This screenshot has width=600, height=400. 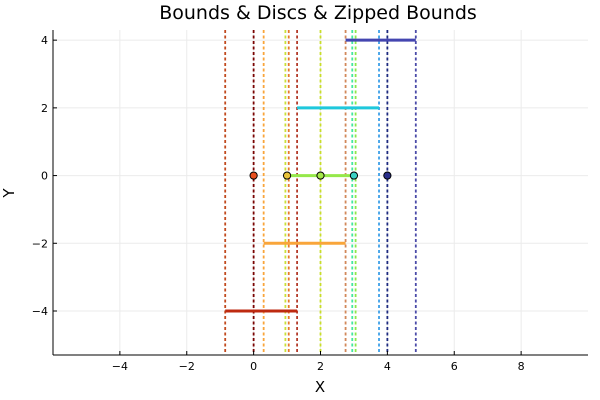 I want to click on y-tick-label-1: −2, so click(x=40, y=243).